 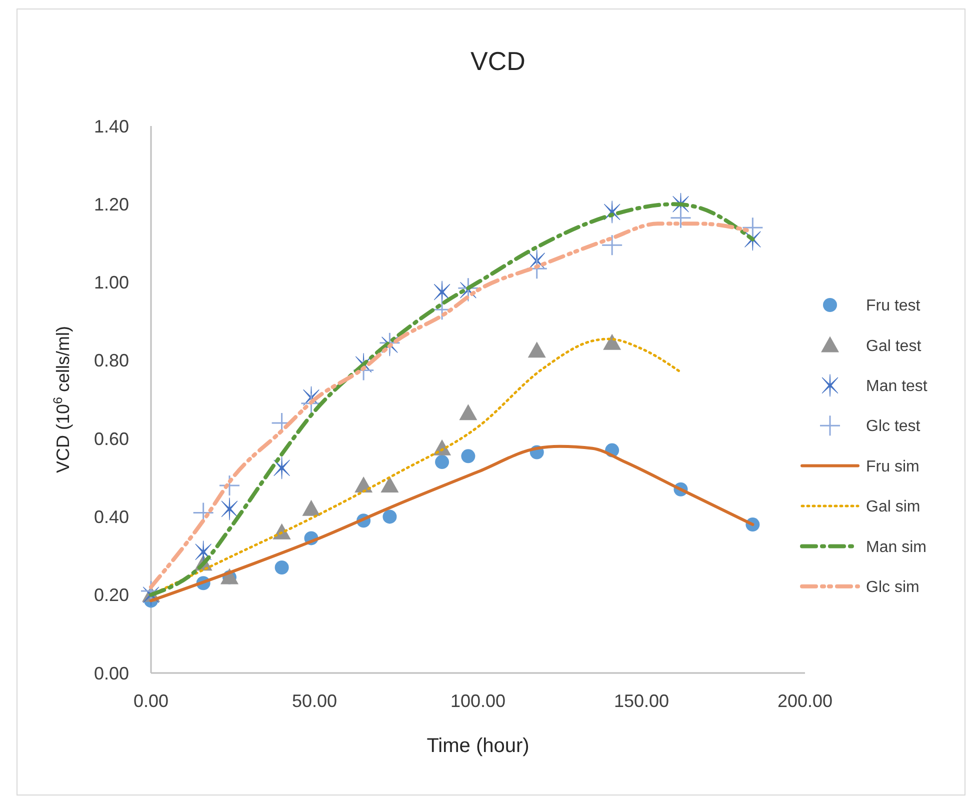 What do you see at coordinates (111, 595) in the screenshot?
I see `y-tick-label: 0.20` at bounding box center [111, 595].